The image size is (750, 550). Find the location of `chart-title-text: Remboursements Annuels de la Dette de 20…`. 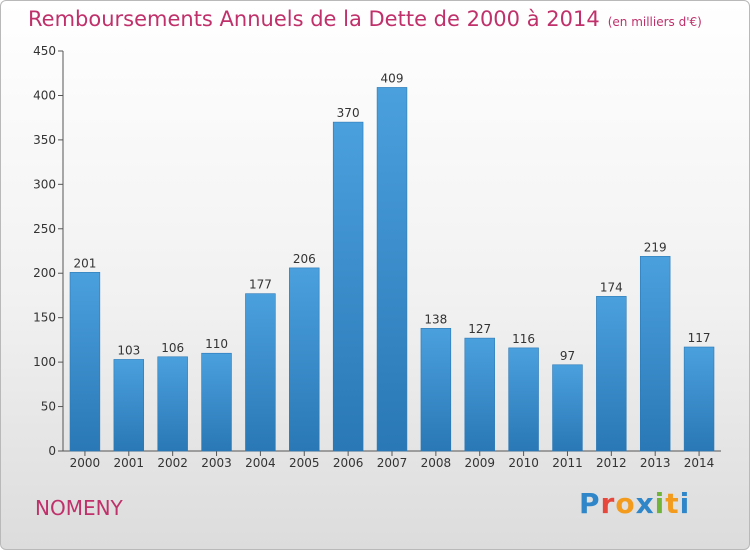

chart-title-text: Remboursements Annuels de la Dette de 20… is located at coordinates (314, 19).